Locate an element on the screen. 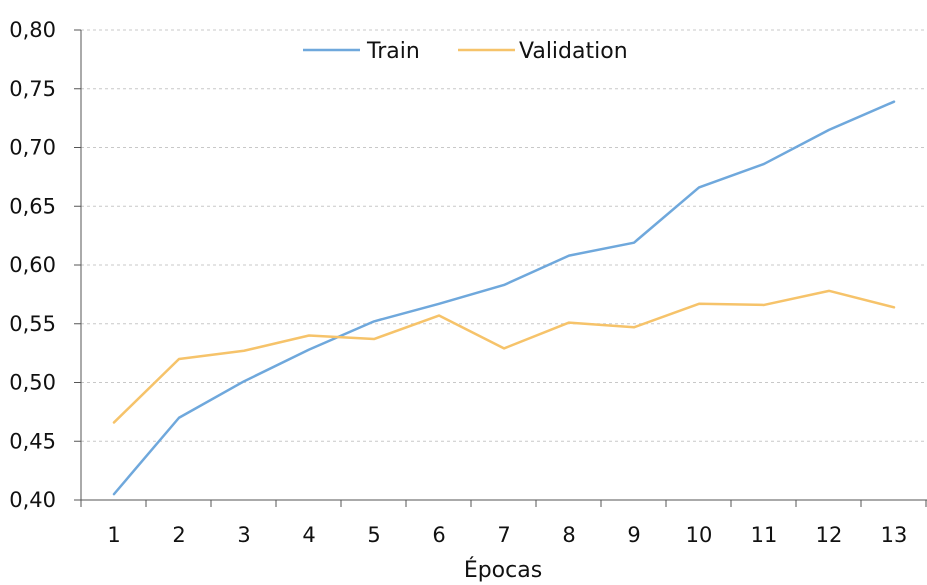 This screenshot has width=927, height=585. x-tick-label: 5 is located at coordinates (373, 535).